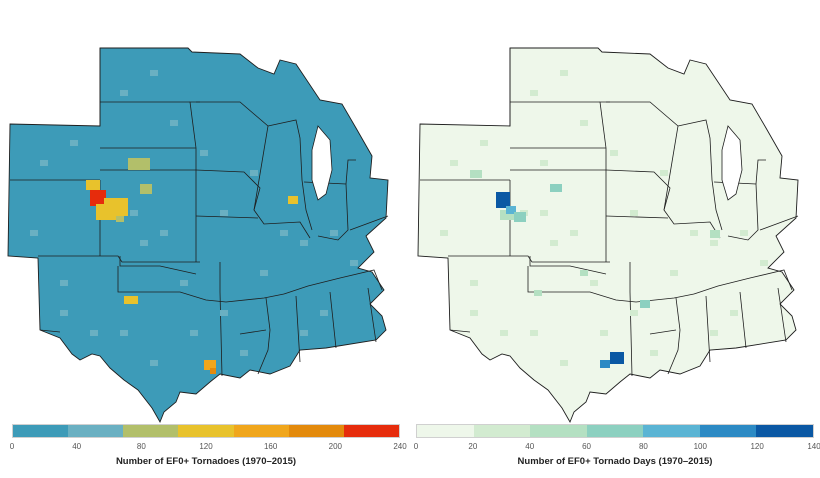  What do you see at coordinates (530, 446) in the screenshot?
I see `legend-tick-label: 40` at bounding box center [530, 446].